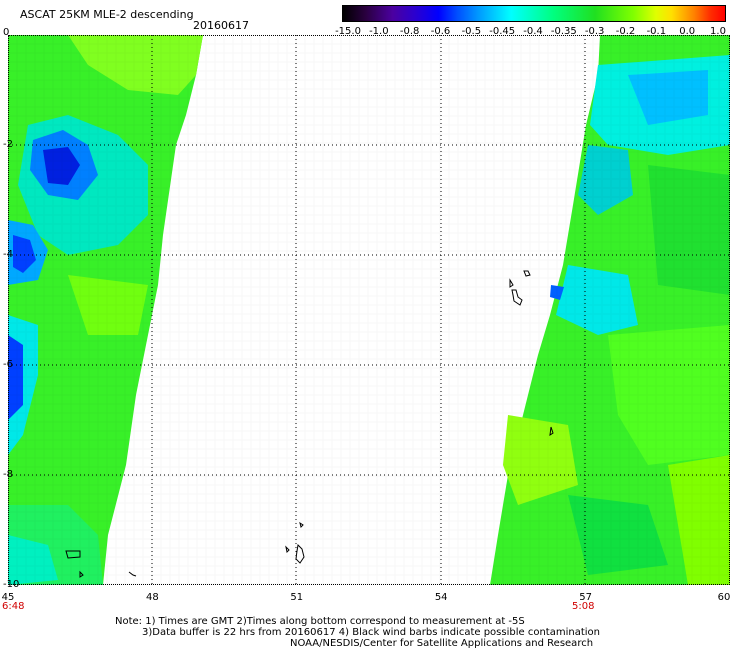 Image resolution: width=740 pixels, height=650 pixels. Describe the element at coordinates (348, 31) in the screenshot. I see `color-scale-tick-label: -15.0` at that location.